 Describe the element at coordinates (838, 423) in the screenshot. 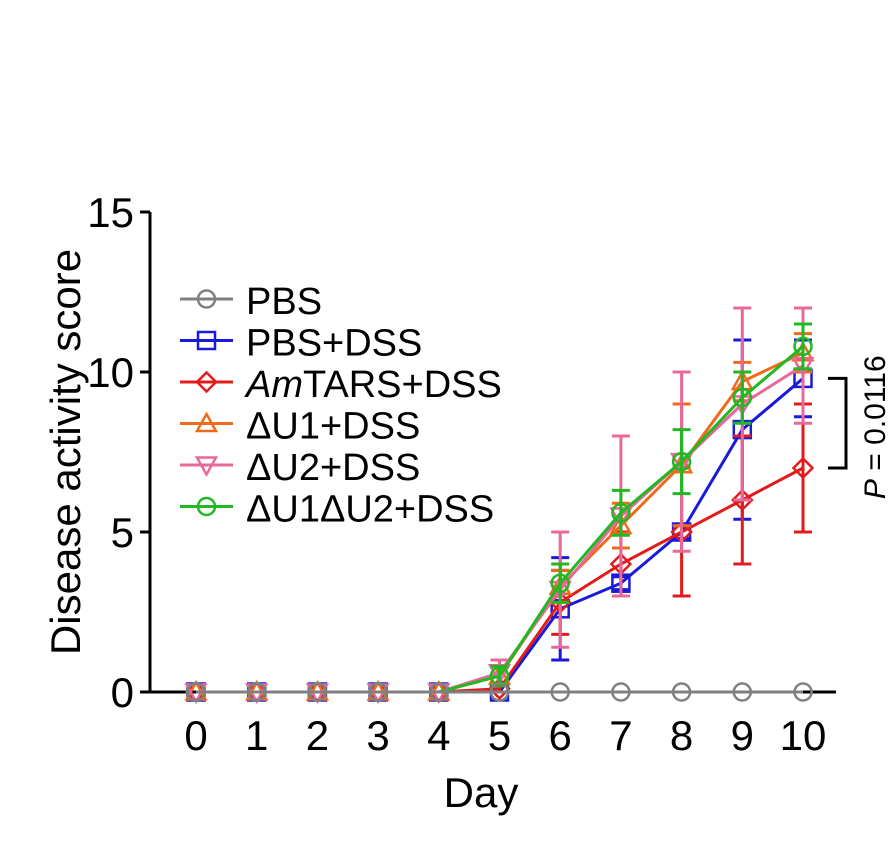

I see `significance-bracket` at that location.